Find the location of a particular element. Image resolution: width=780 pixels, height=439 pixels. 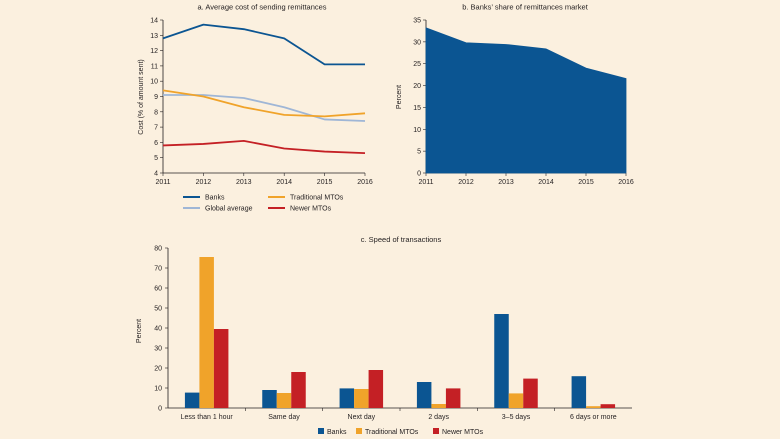

legend-traditional-mtos-swatch is located at coordinates (359, 431).